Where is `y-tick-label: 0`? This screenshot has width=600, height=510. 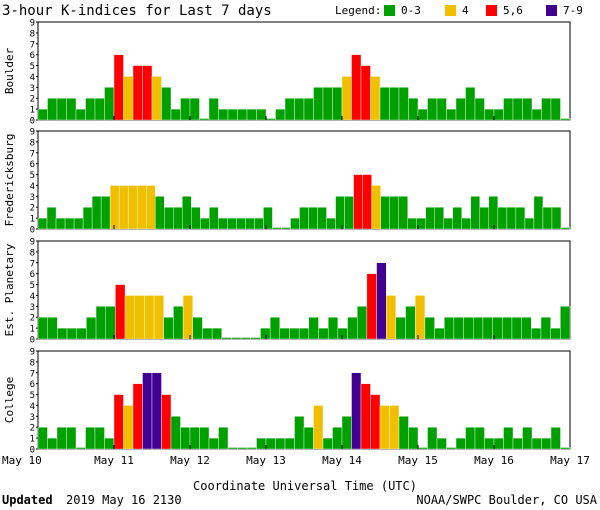
y-tick-label: 0 is located at coordinates (32, 341).